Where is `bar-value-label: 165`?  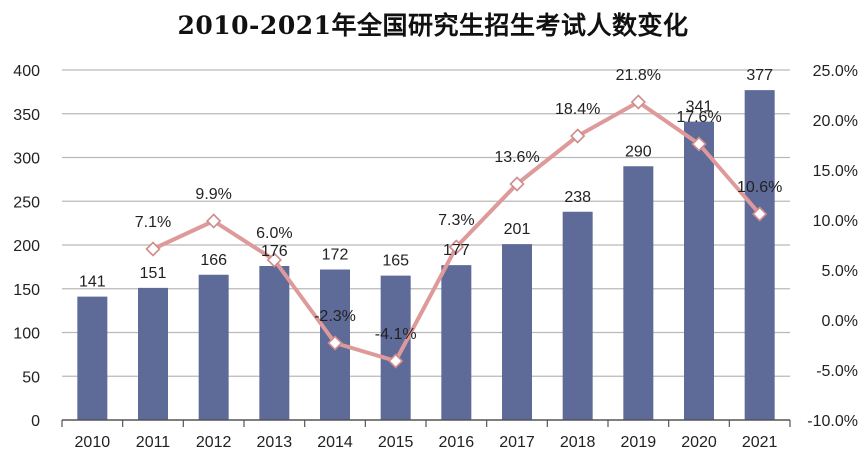
bar-value-label: 165 is located at coordinates (395, 261).